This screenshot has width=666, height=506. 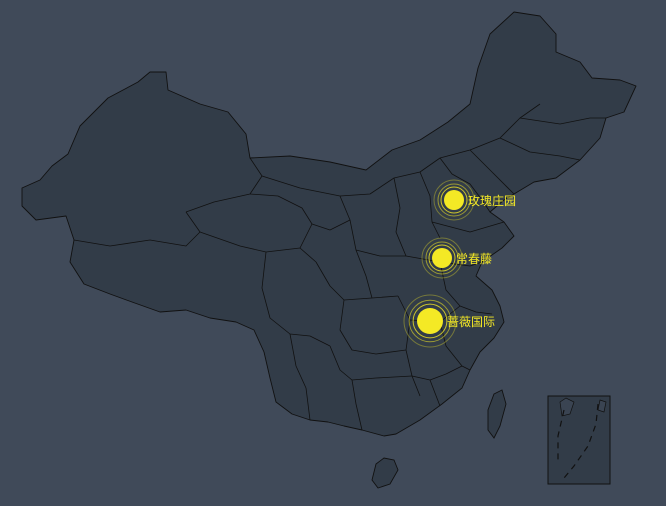 I want to click on marker-label: 蔷薇国际, so click(x=471, y=322).